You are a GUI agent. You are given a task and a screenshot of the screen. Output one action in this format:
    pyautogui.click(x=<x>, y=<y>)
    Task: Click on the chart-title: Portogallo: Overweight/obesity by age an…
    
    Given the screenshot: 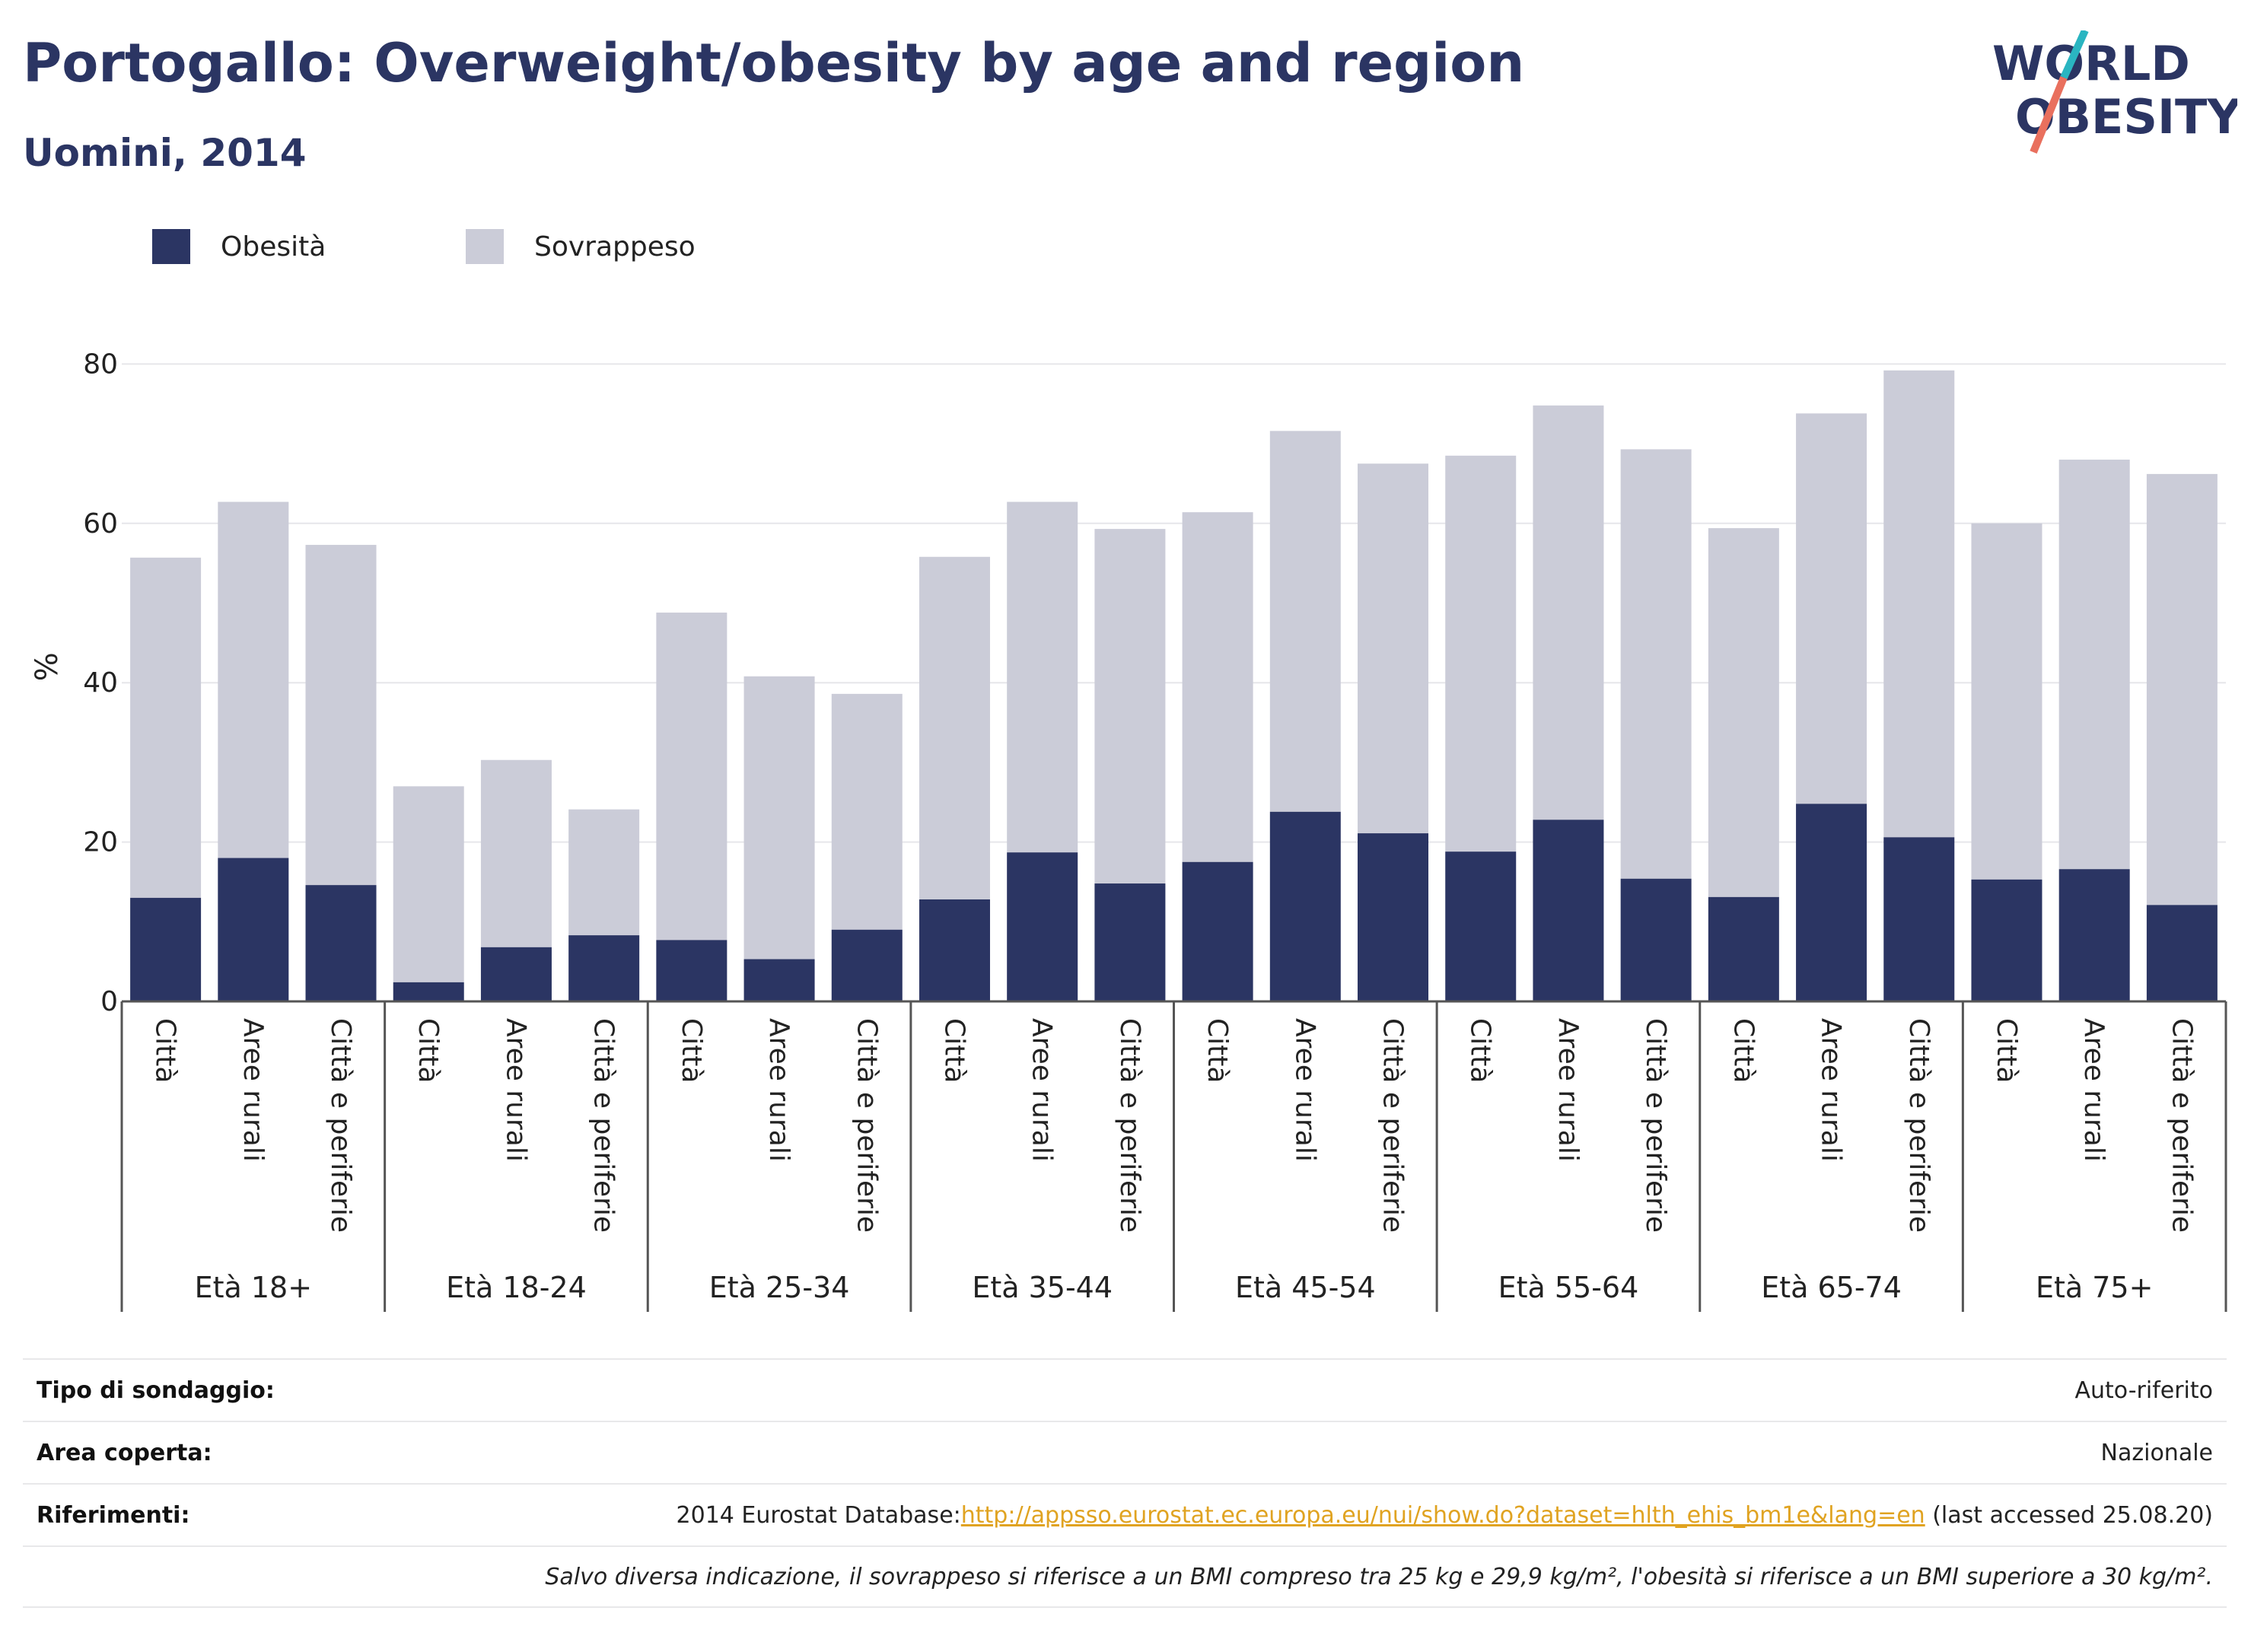 What is the action you would take?
    pyautogui.click(x=774, y=63)
    